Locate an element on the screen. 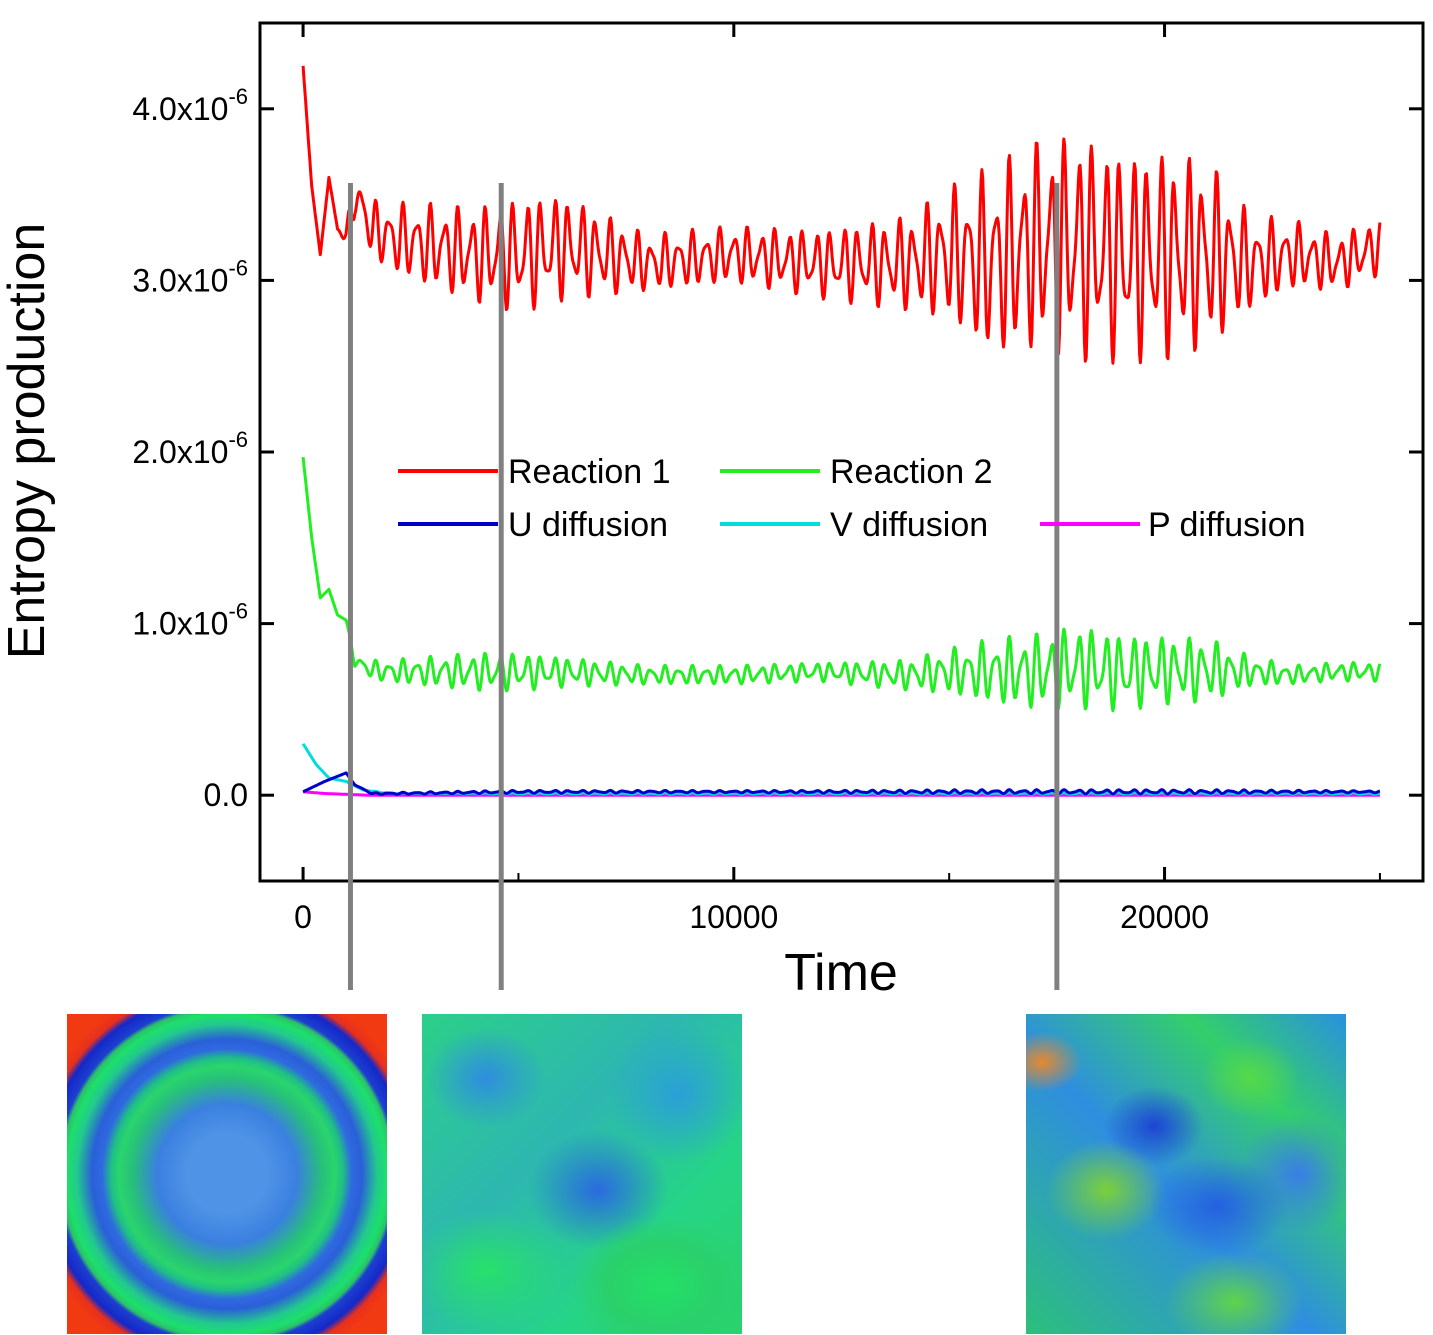  legend-label: V diffusion is located at coordinates (909, 525).